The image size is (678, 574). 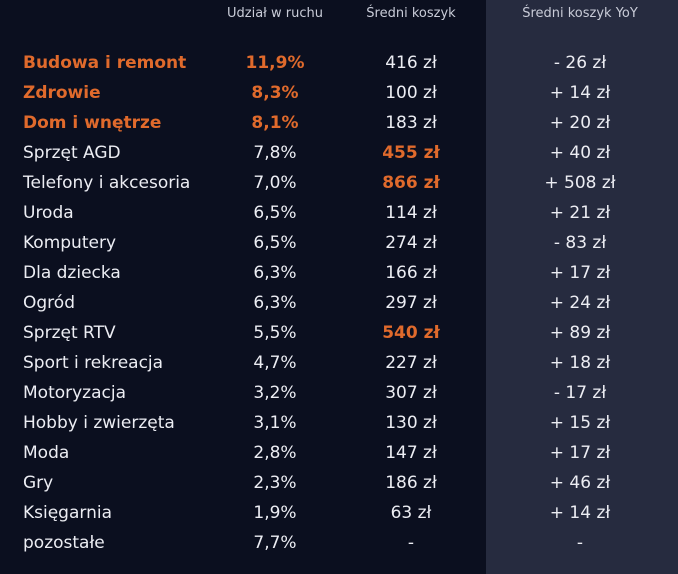 What do you see at coordinates (411, 423) in the screenshot?
I see `average-basket: 130 zł` at bounding box center [411, 423].